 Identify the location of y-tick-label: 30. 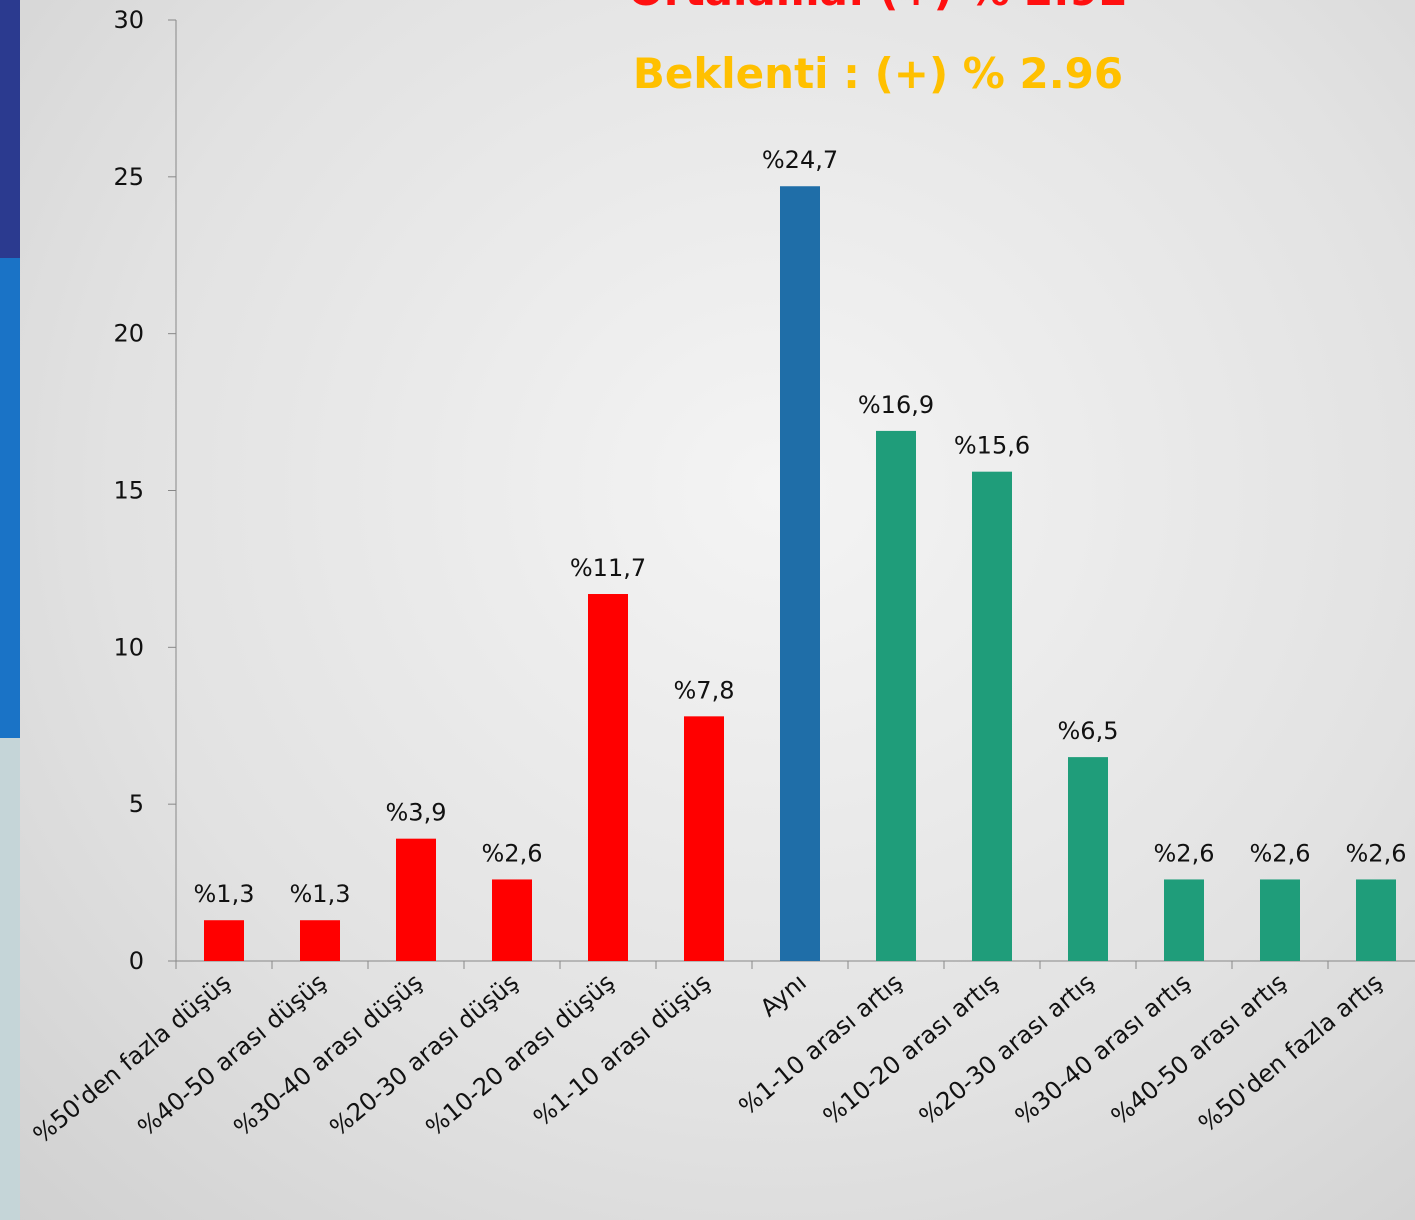
(128, 20).